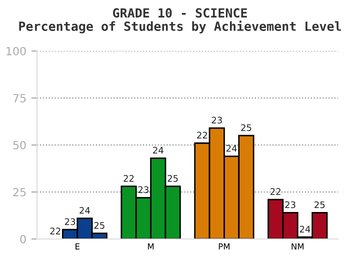 The image size is (360, 260). I want to click on series-label: 24, so click(85, 210).